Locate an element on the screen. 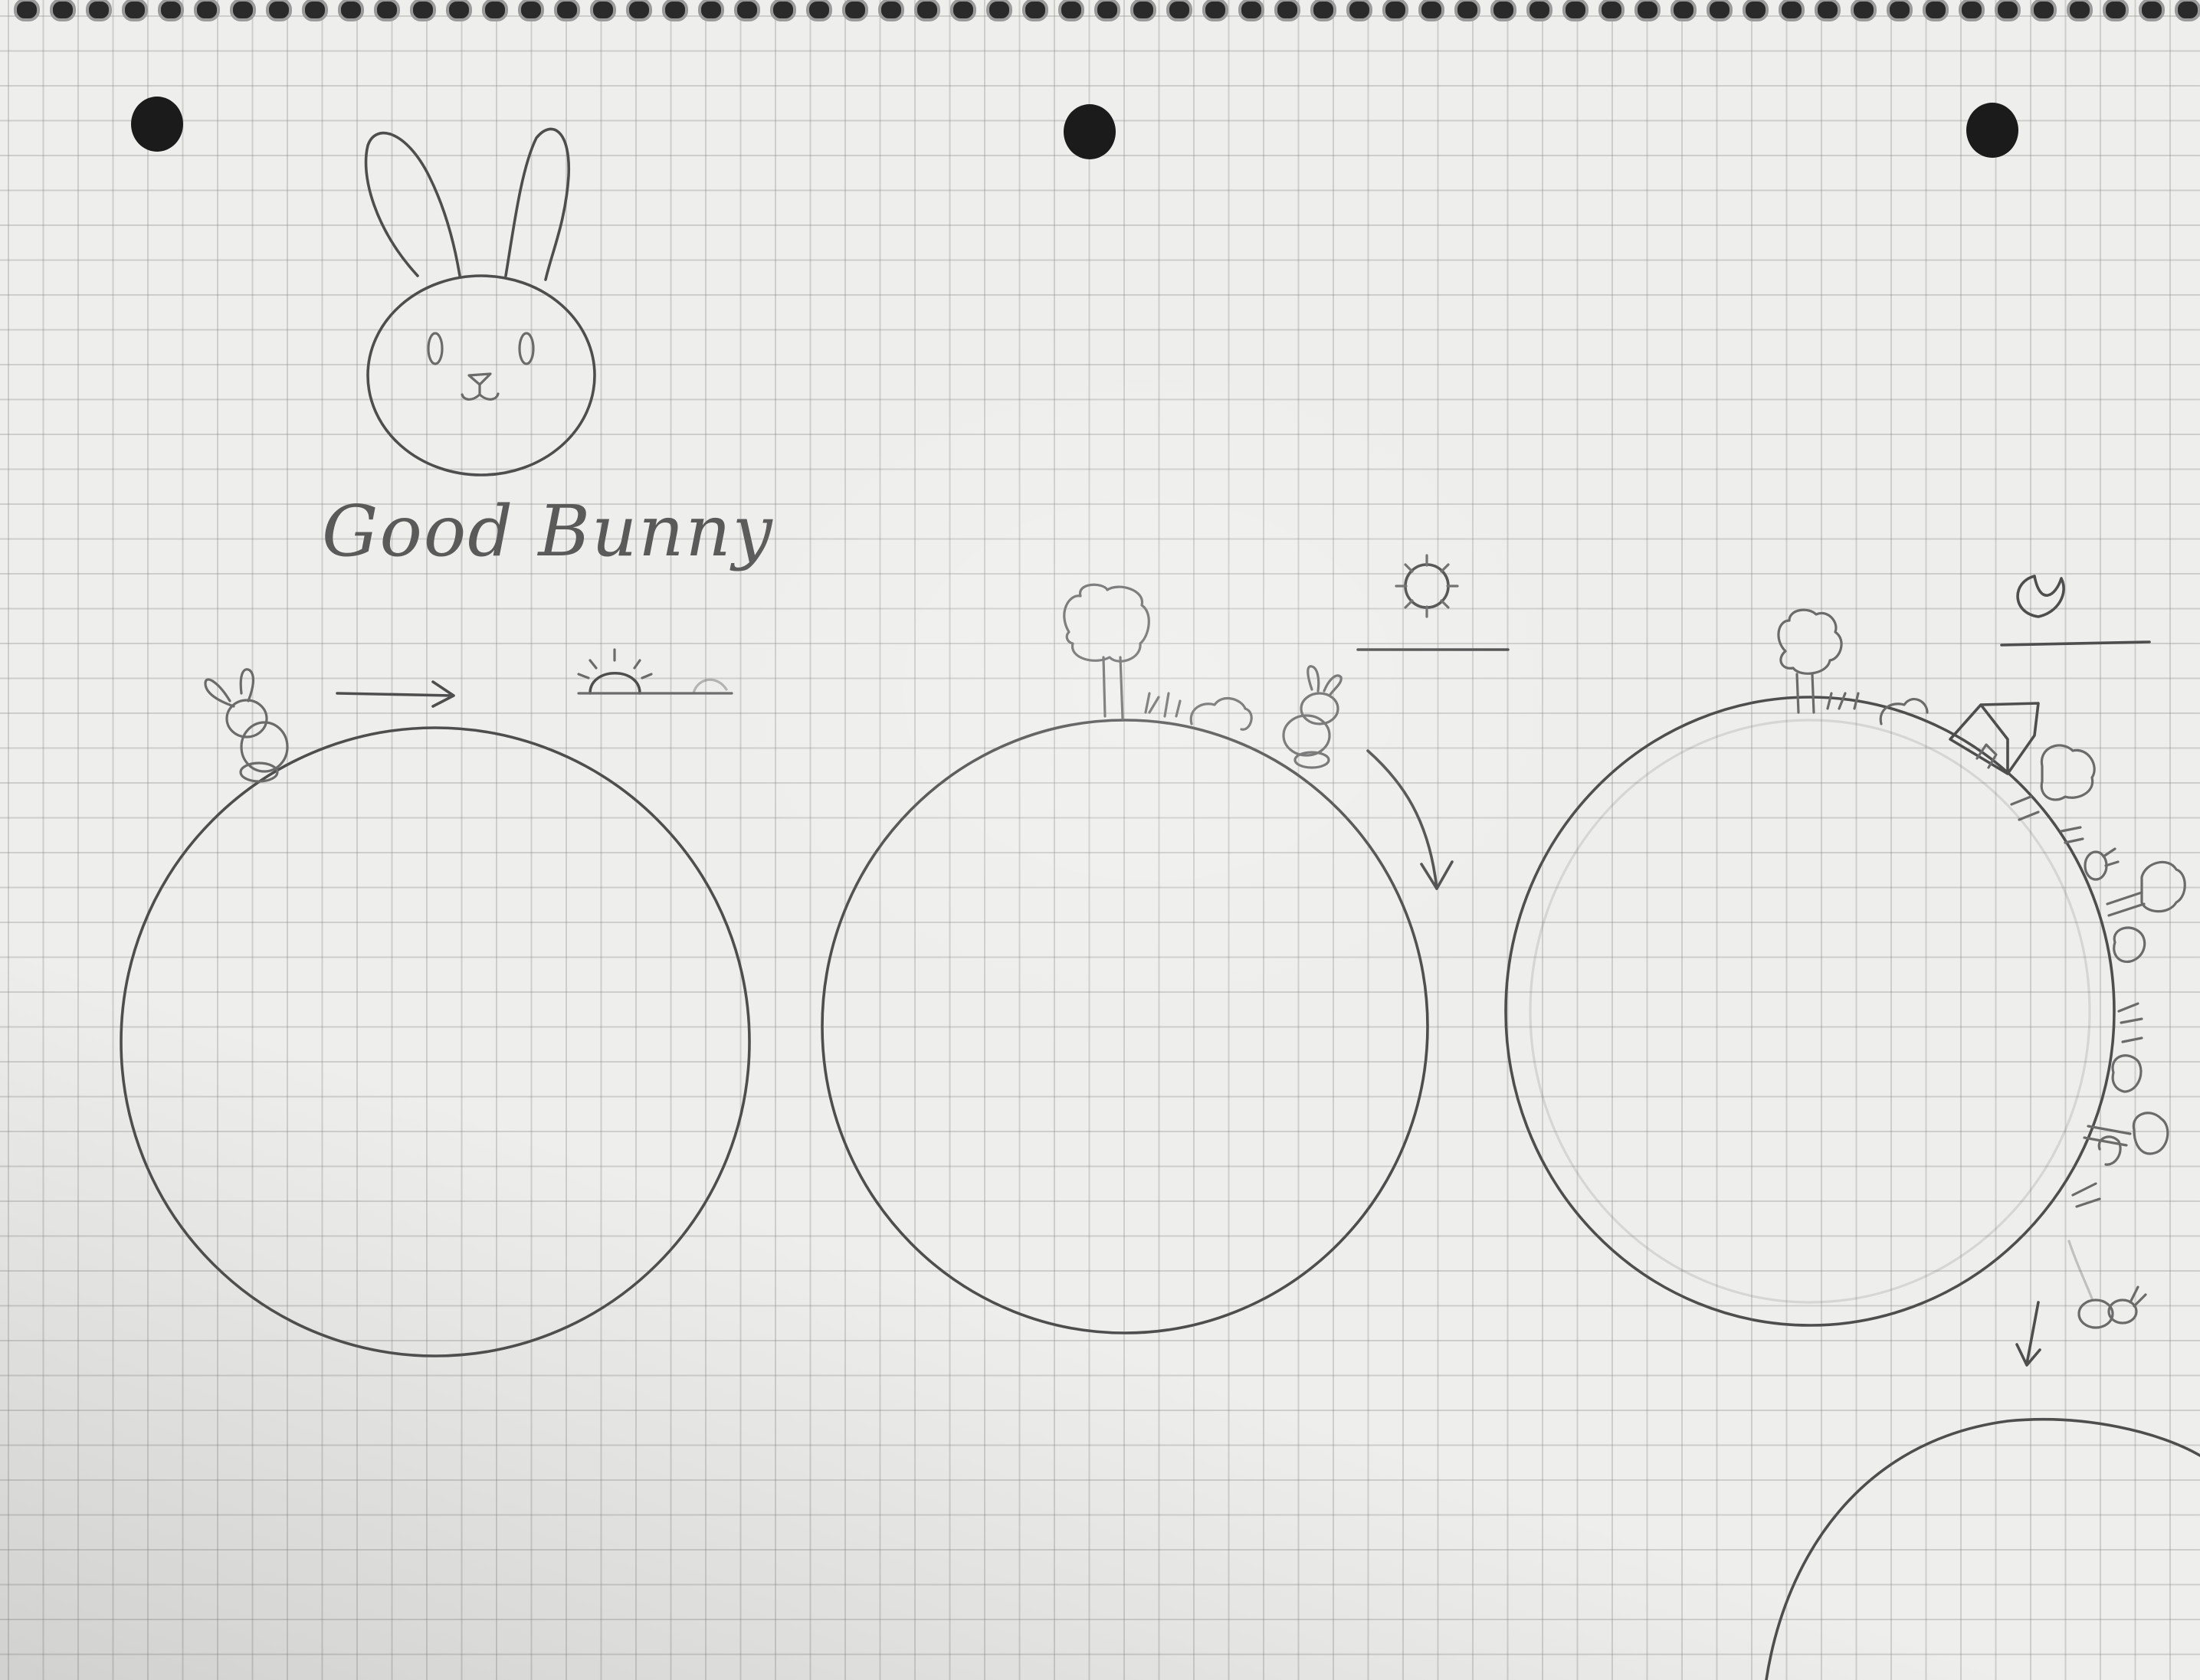 This screenshot has width=2200, height=1680. house-icon is located at coordinates (1994, 738).